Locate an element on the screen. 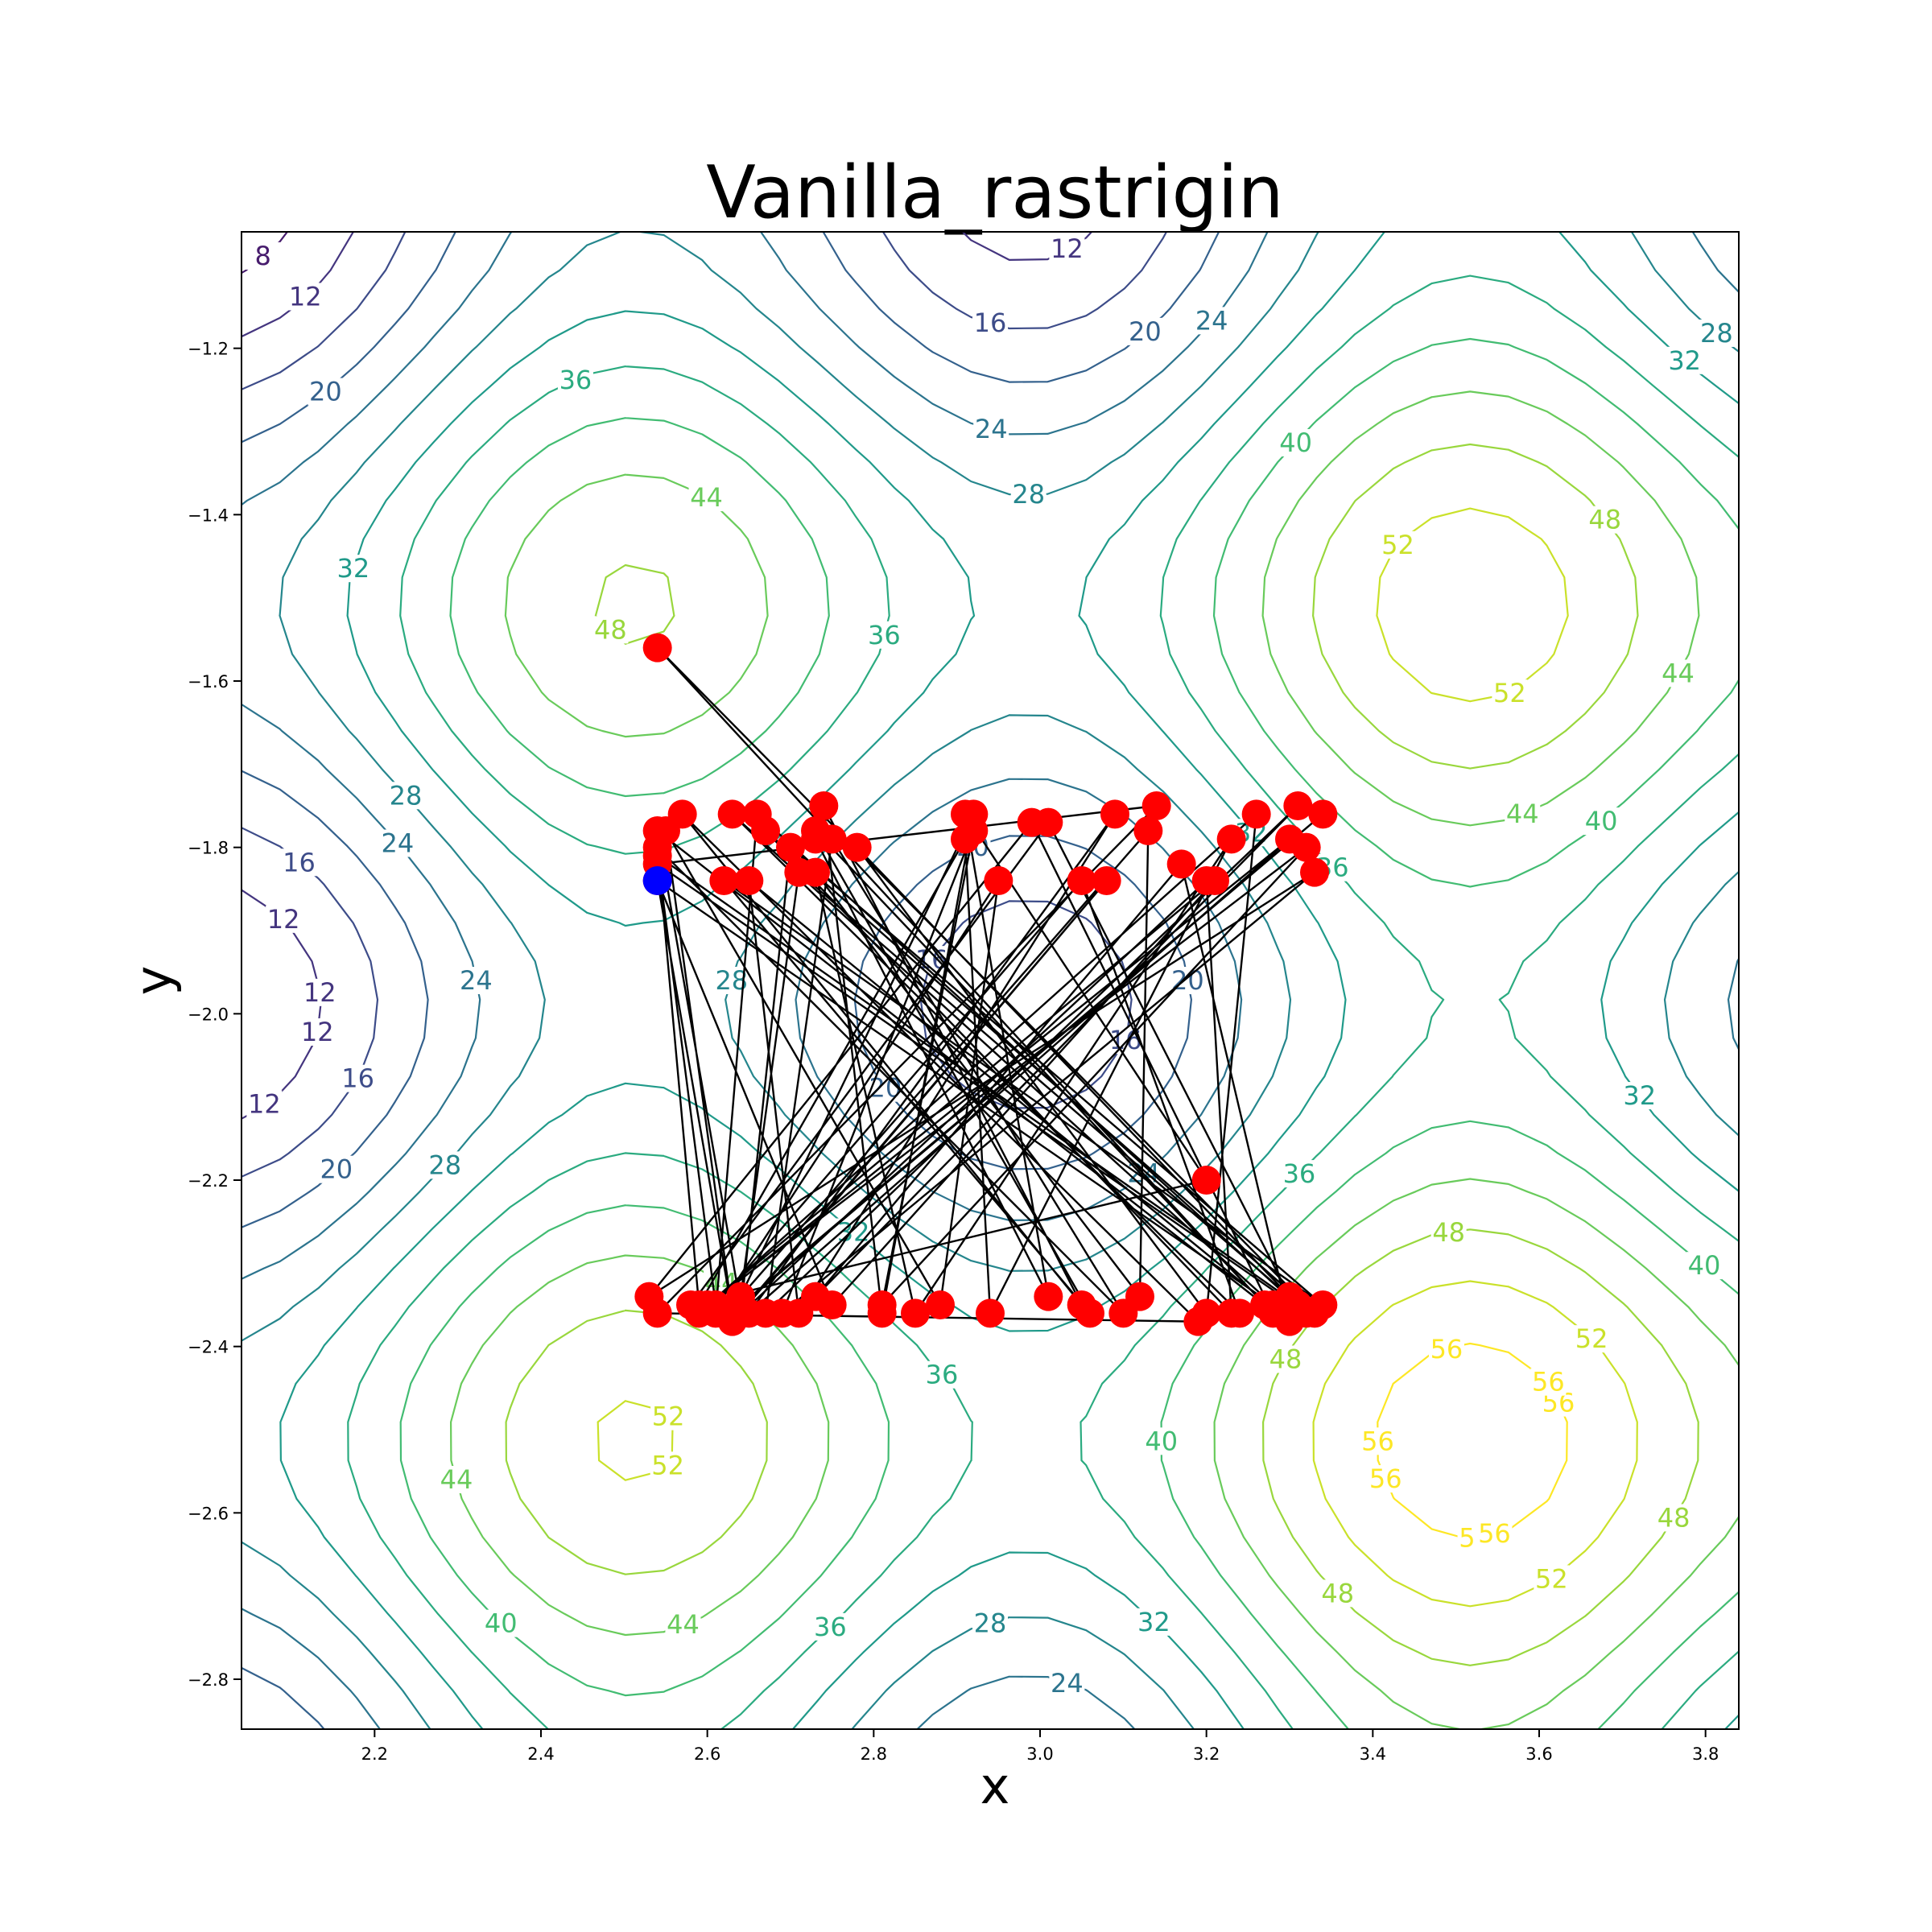 The image size is (1932, 1932). contour-label: 8 is located at coordinates (263, 256).